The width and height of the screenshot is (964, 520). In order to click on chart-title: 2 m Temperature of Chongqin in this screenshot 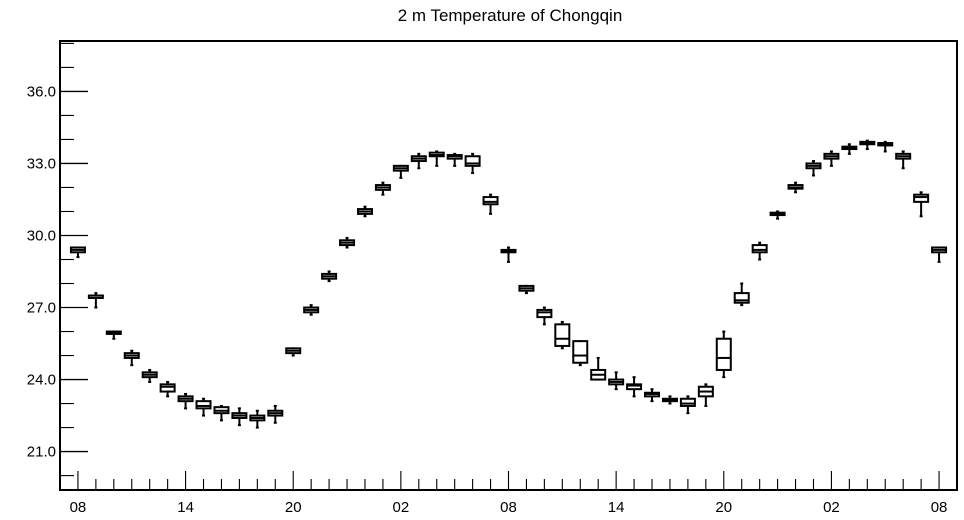, I will do `click(510, 15)`.